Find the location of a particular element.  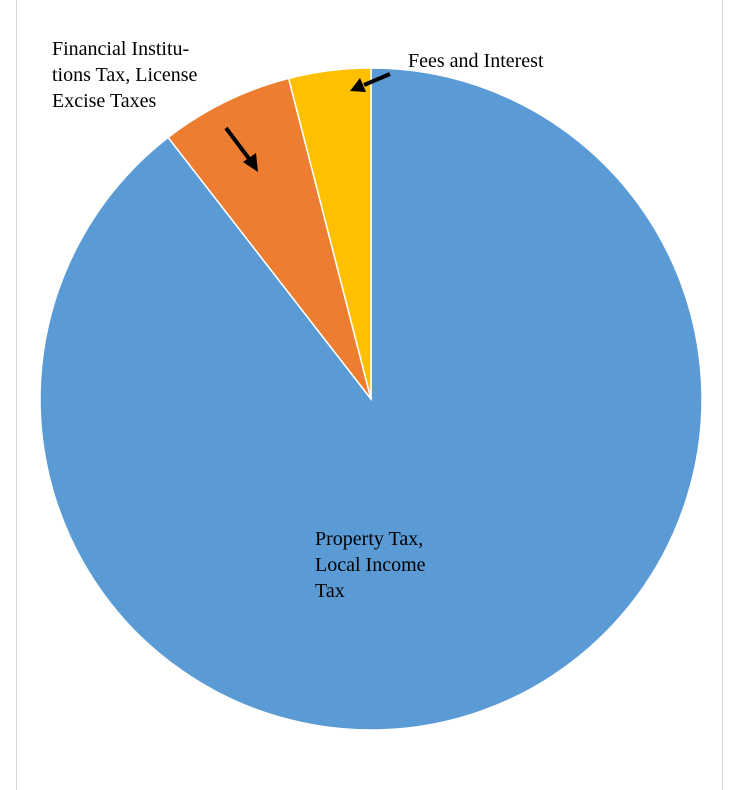

slice-label: Property Tax, Local Income Tax is located at coordinates (370, 565).